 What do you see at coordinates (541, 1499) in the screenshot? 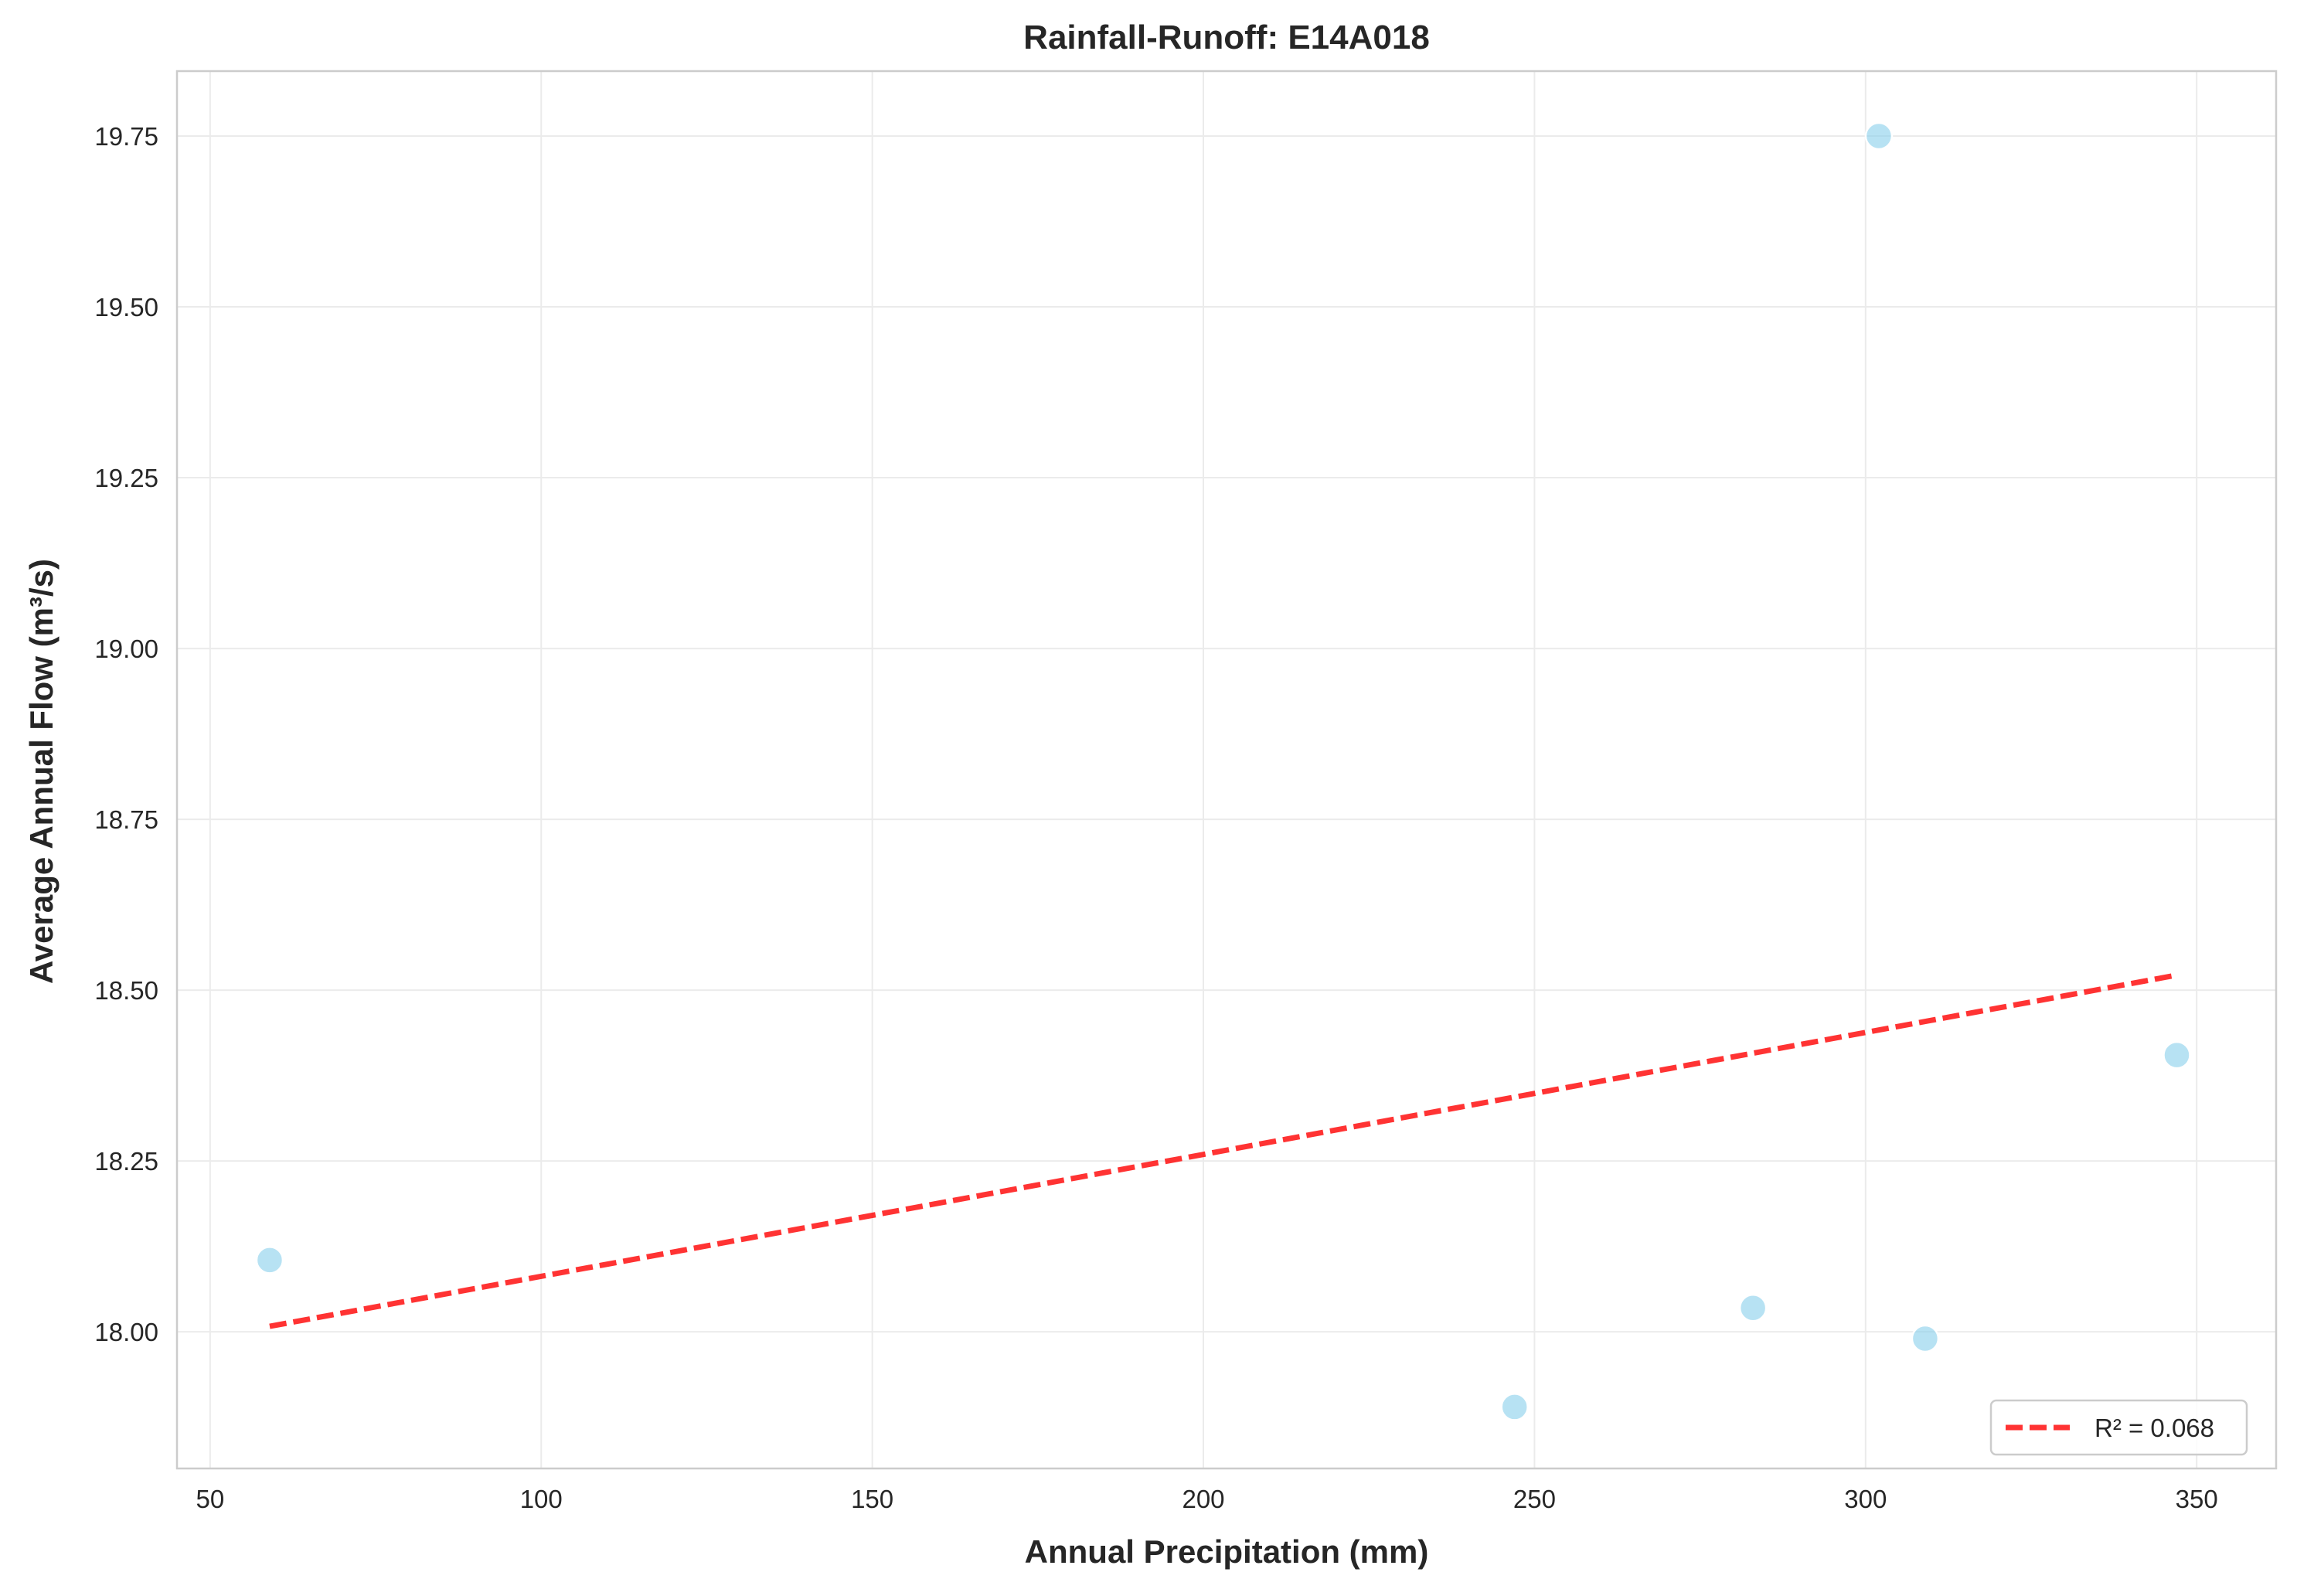
I see `x-tick-label: 100` at bounding box center [541, 1499].